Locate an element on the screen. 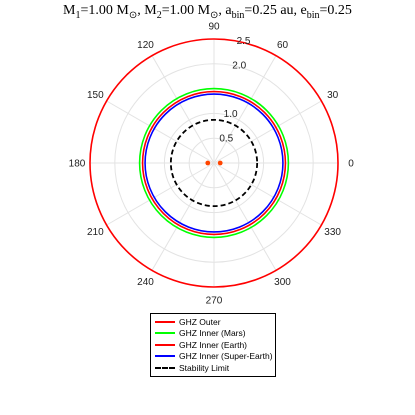 The height and width of the screenshot is (415, 415). legend-item: GHZ Inner (Mars) is located at coordinates (213, 334).